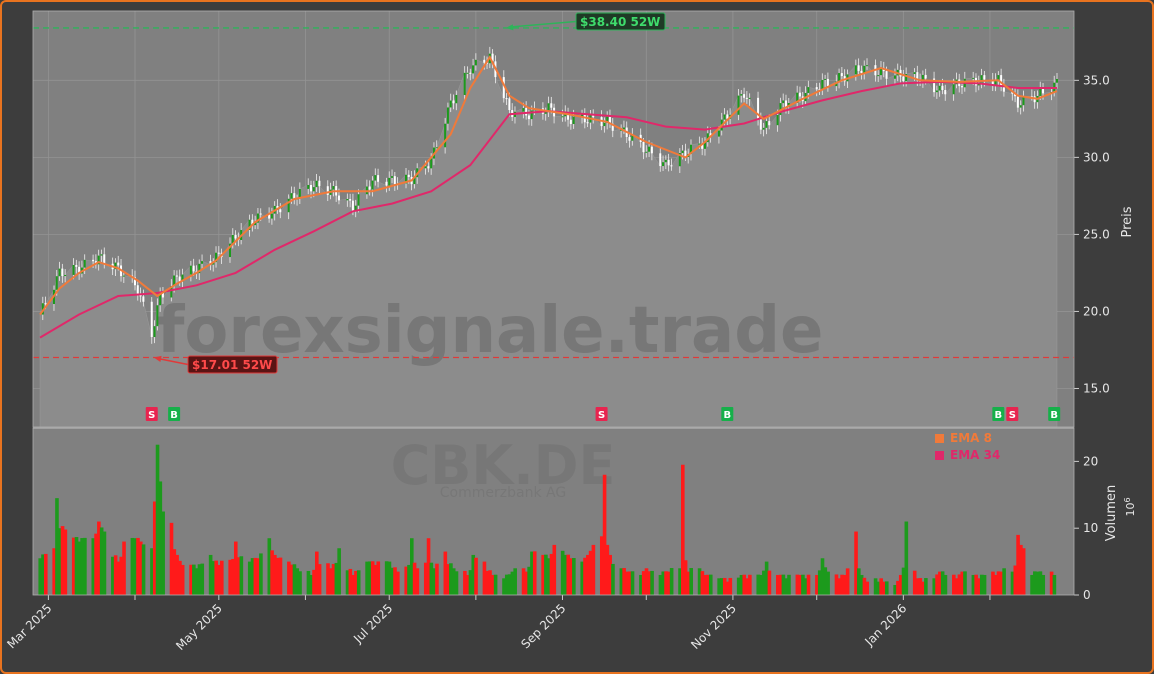 This screenshot has width=1154, height=674. What do you see at coordinates (199, 627) in the screenshot?
I see `x-tick-label: May 2025` at bounding box center [199, 627].